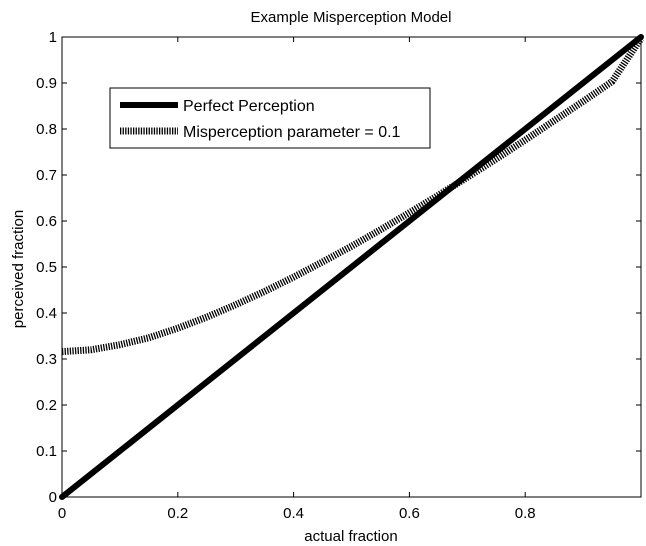  I want to click on y-tick-label: 0.4, so click(46, 313).